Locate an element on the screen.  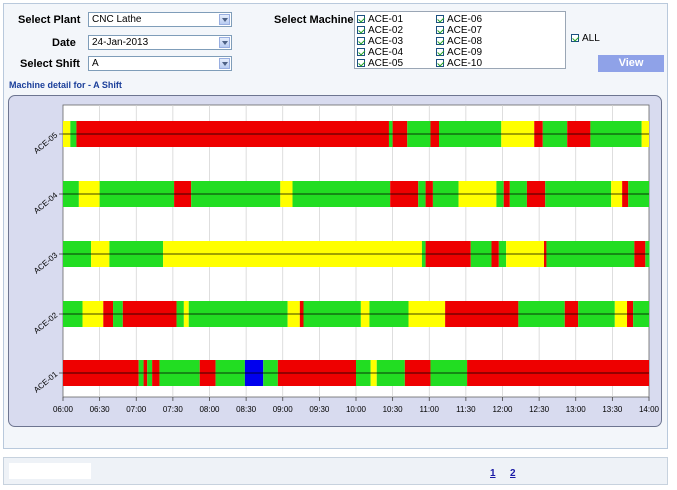
x-tick-label: 11:00 is located at coordinates (430, 409).